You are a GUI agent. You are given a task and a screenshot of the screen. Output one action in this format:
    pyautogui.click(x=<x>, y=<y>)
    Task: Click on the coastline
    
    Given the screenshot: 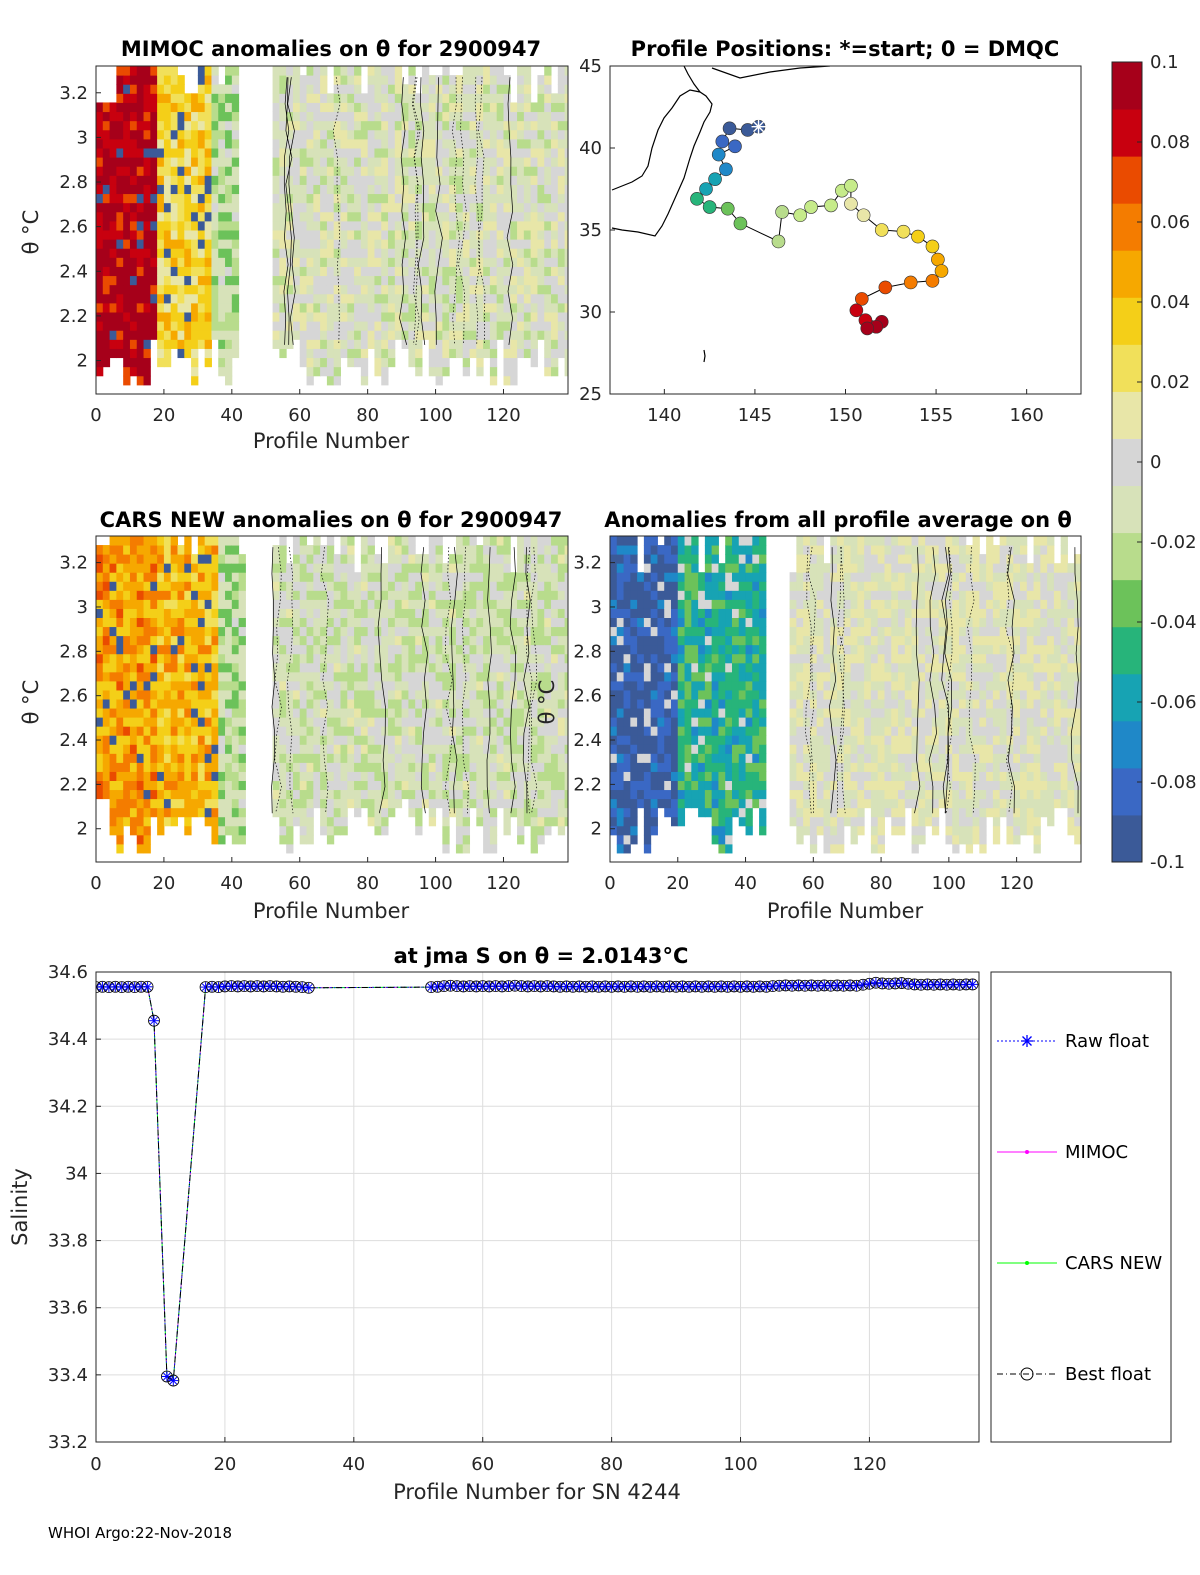 What is the action you would take?
    pyautogui.click(x=721, y=214)
    